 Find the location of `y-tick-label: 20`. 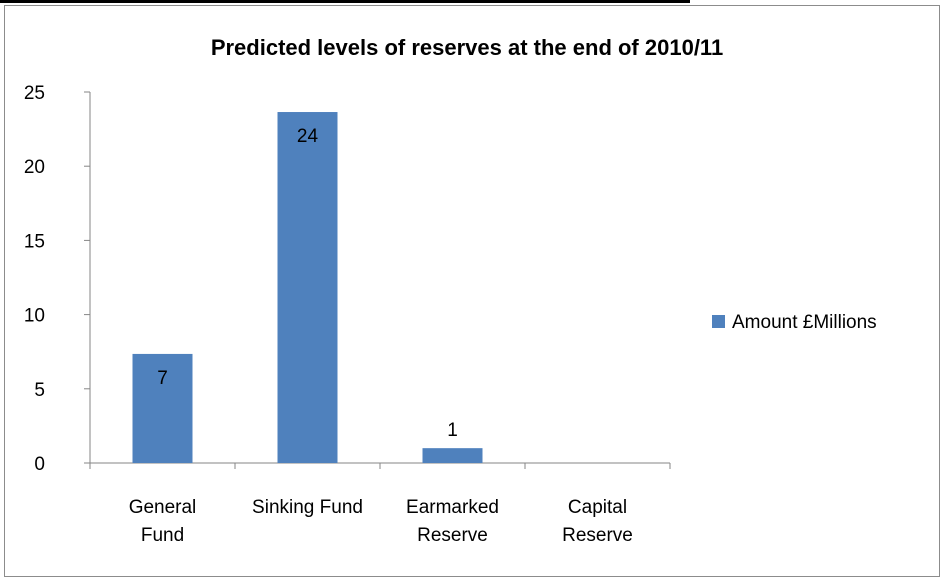

y-tick-label: 20 is located at coordinates (34, 167).